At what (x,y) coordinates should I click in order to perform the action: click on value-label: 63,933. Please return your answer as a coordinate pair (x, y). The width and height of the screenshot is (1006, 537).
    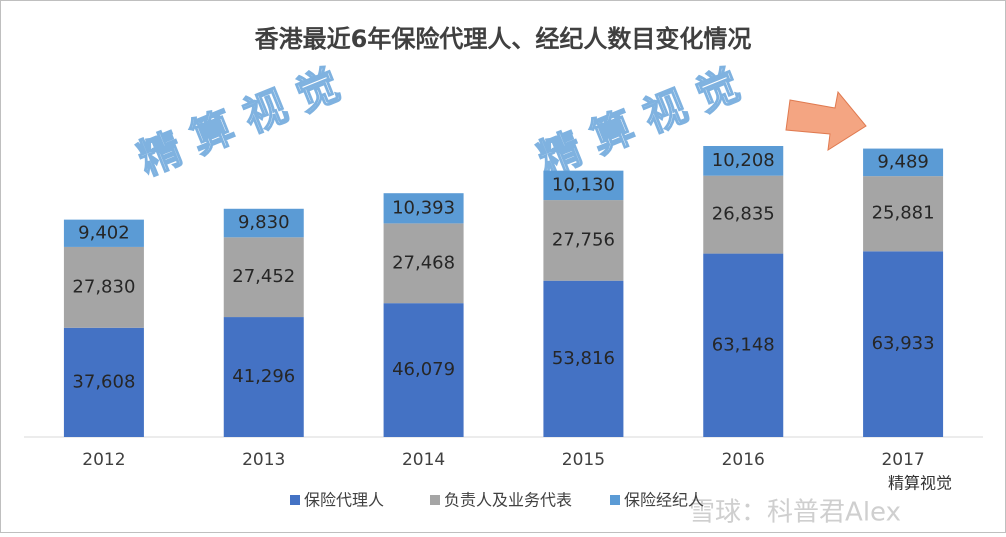
    Looking at the image, I should click on (903, 343).